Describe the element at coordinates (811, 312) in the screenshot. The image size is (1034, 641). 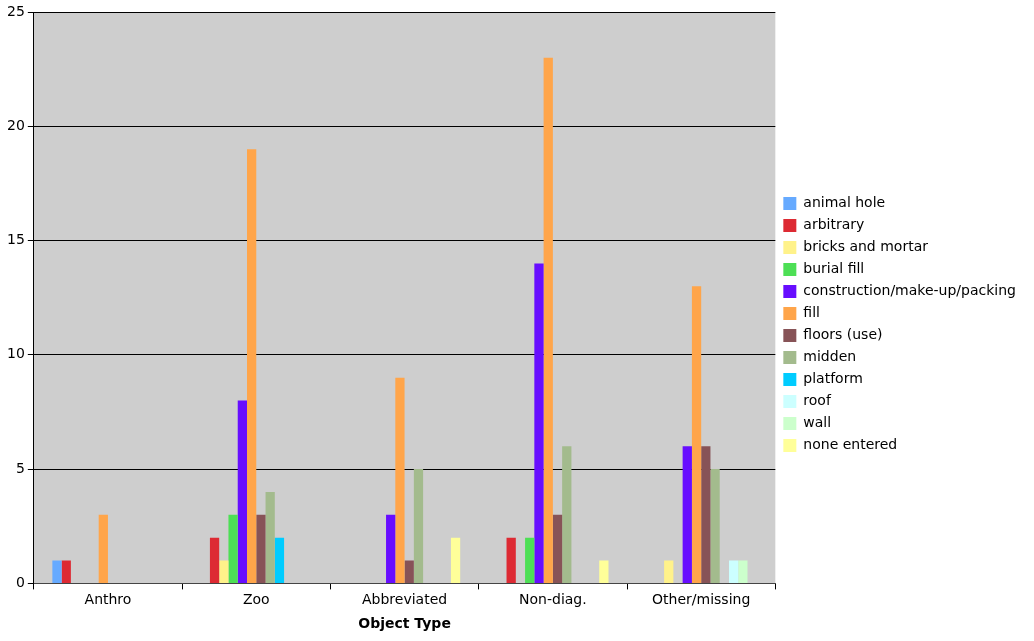
I see `legend-label: fill` at that location.